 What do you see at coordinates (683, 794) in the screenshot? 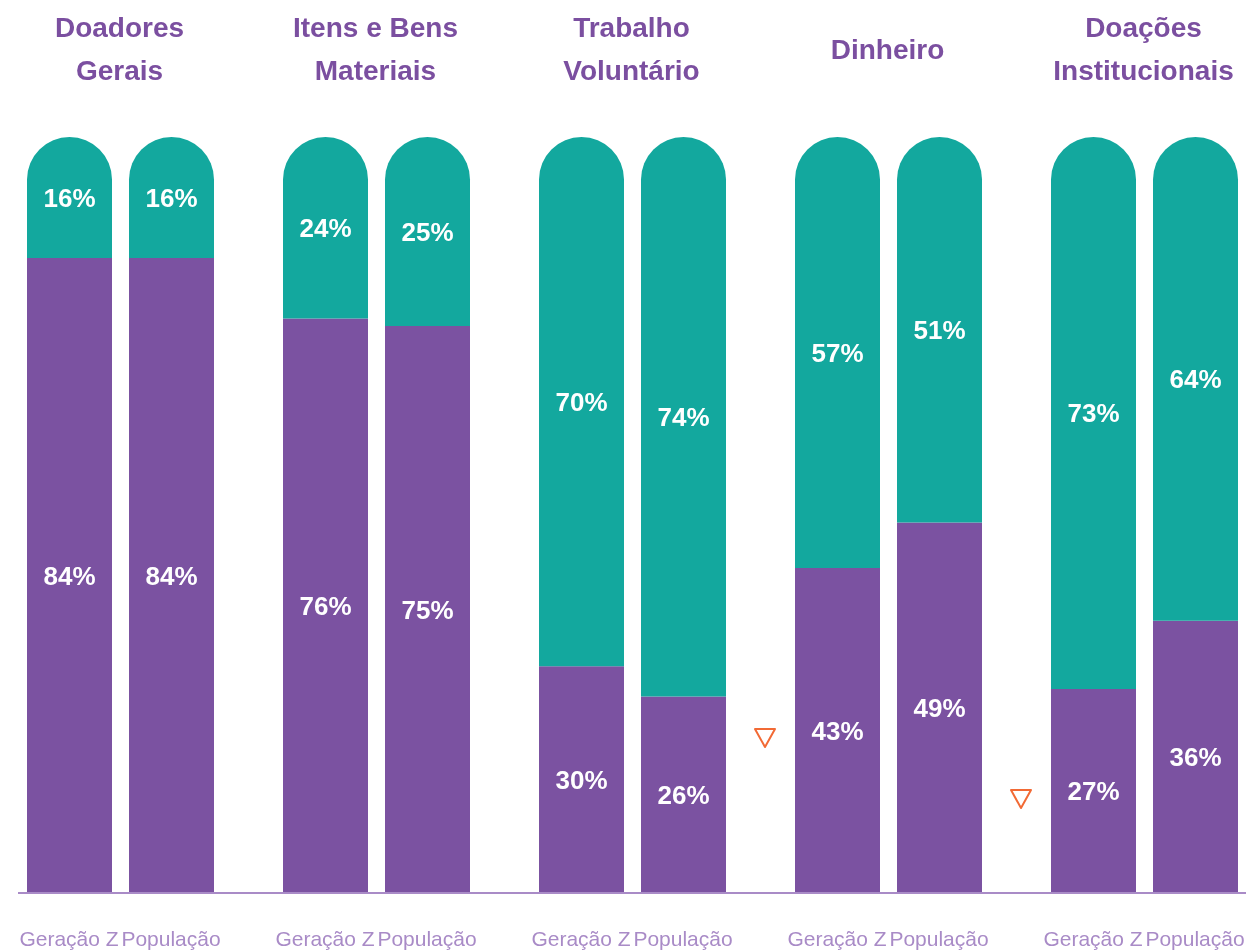
I see `data-label: 26%` at bounding box center [683, 794].